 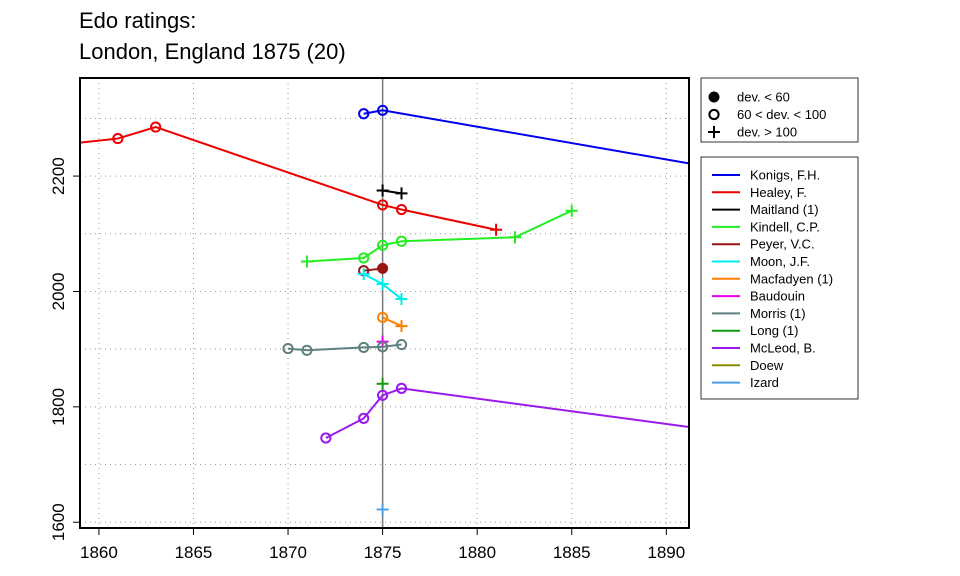 I want to click on legend-label: Peyer, V.C., so click(x=782, y=244).